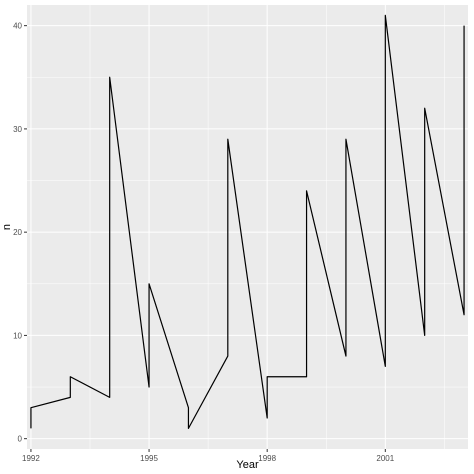  I want to click on y-tick-label: 40, so click(17, 26).